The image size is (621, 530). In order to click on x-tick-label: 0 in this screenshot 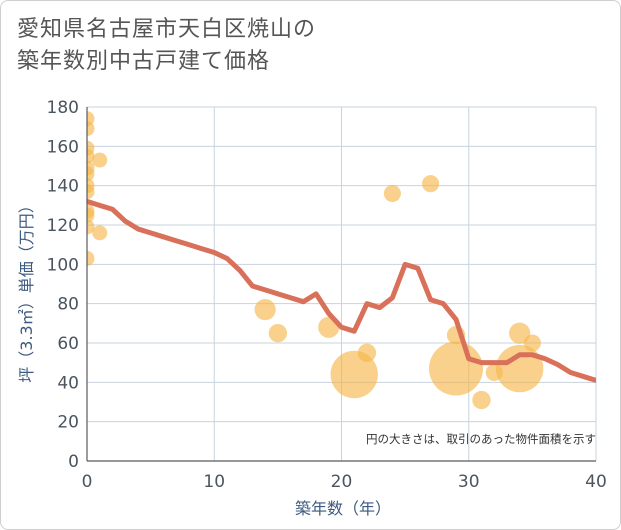, I will do `click(87, 482)`.